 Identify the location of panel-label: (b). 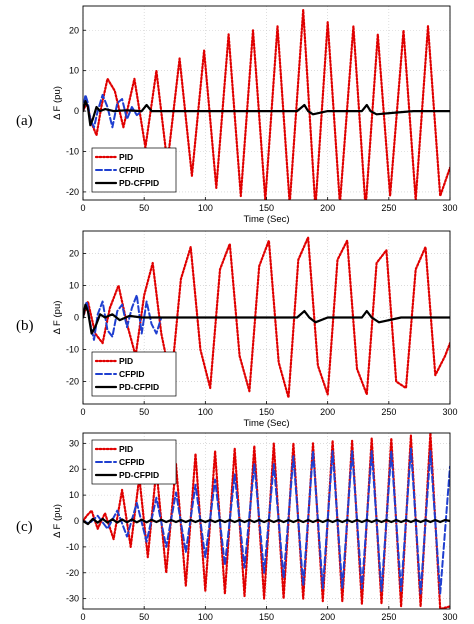
(25, 326).